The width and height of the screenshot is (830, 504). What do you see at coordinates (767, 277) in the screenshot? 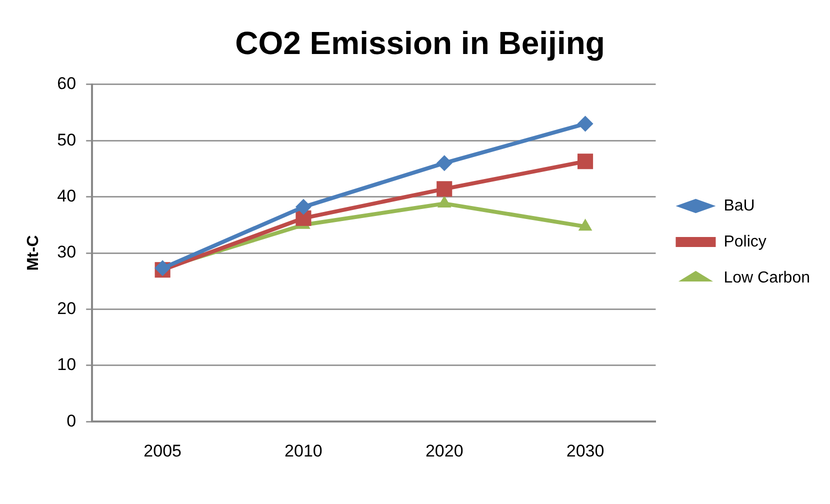
I see `legend-label: Low Carbon` at bounding box center [767, 277].